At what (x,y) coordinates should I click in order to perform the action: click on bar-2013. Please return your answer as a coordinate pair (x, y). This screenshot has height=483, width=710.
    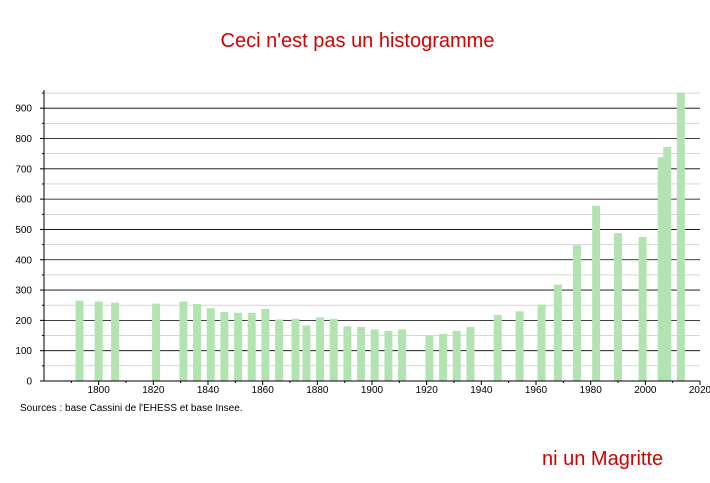
    Looking at the image, I should click on (680, 237).